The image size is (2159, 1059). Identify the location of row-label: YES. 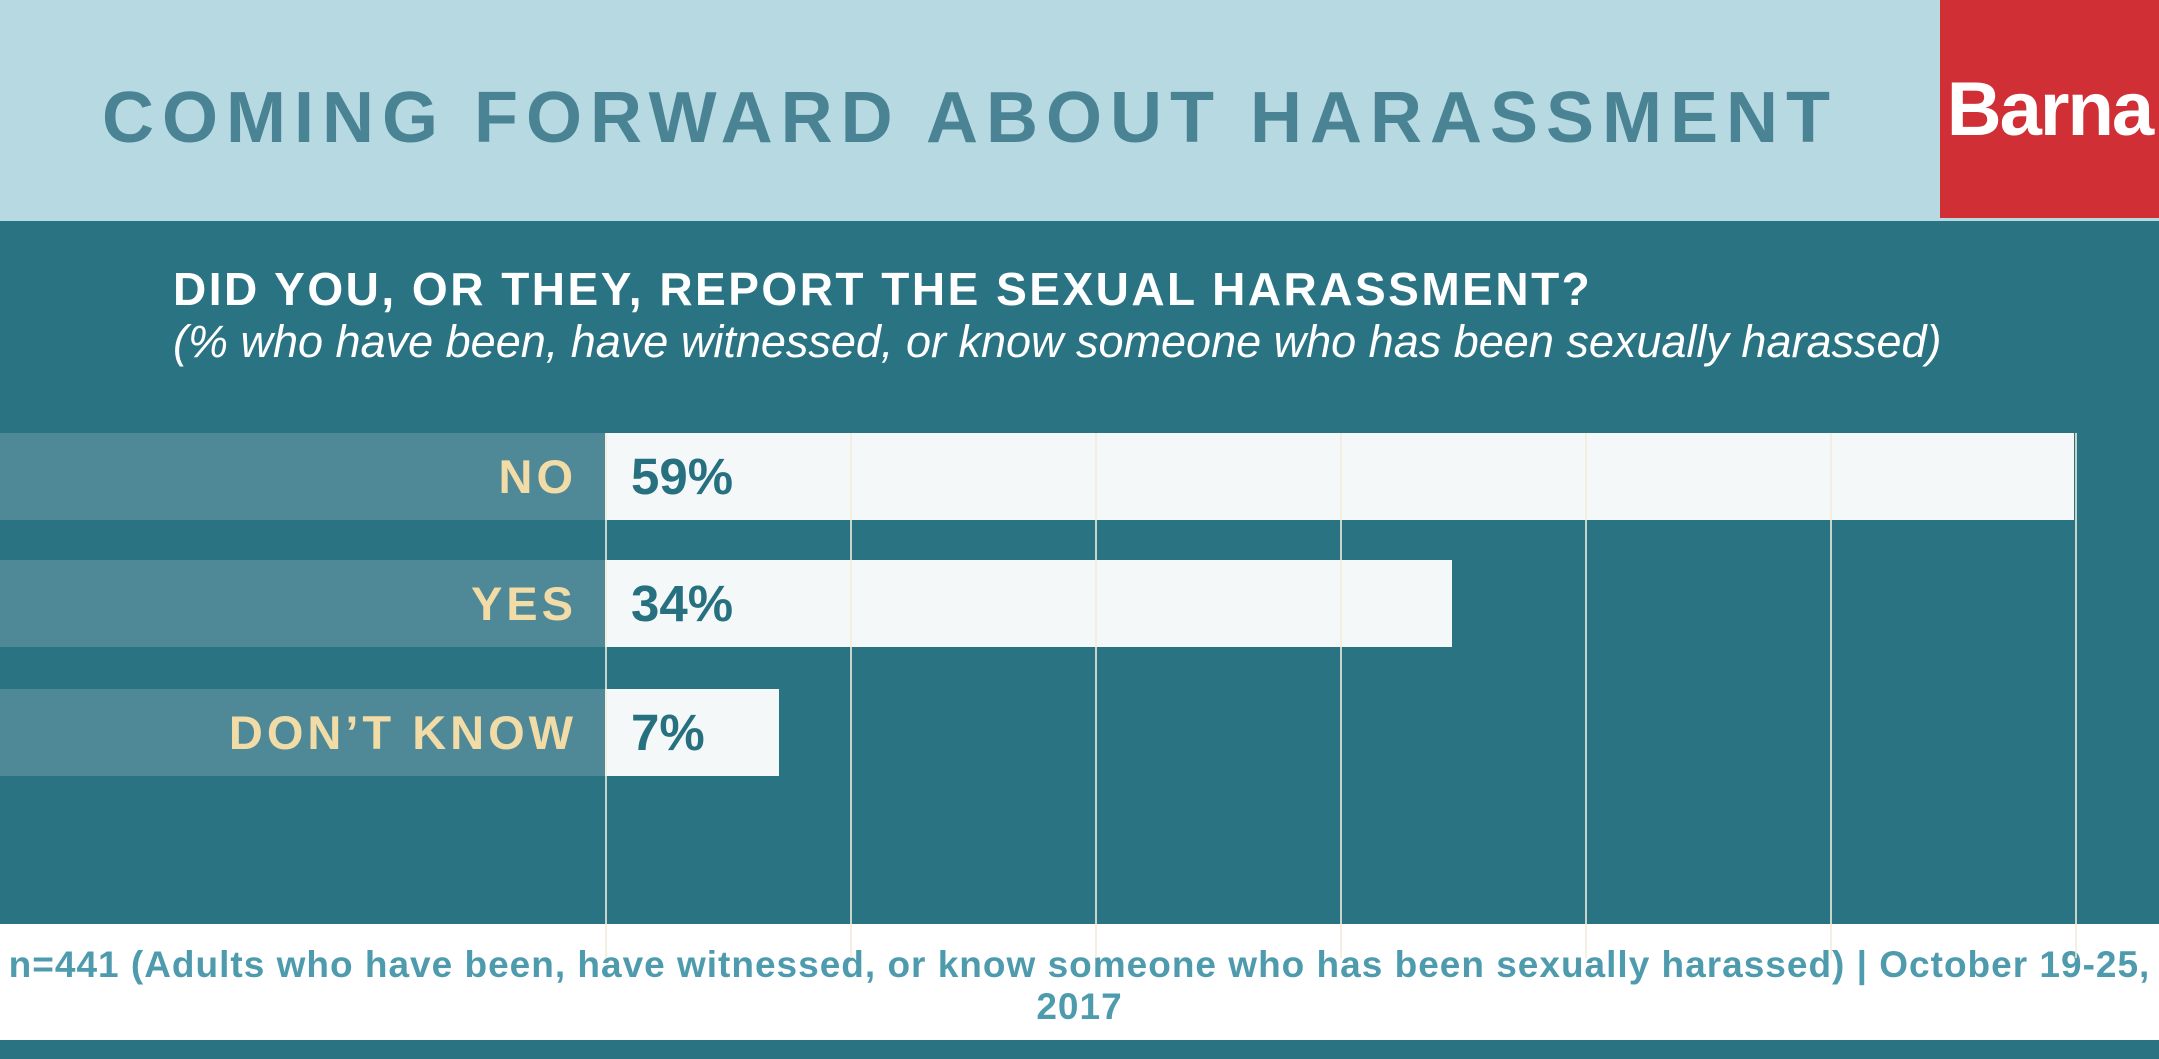
(523, 603).